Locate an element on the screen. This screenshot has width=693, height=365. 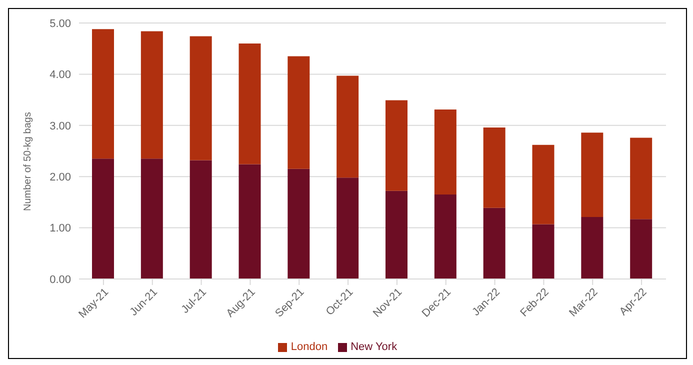
y-tick-label: 1.00 is located at coordinates (60, 228).